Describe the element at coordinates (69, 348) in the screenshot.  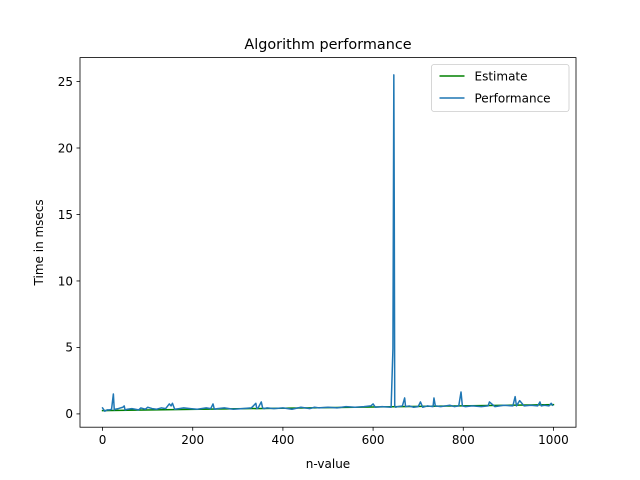
I see `y-tick-label: 5` at that location.